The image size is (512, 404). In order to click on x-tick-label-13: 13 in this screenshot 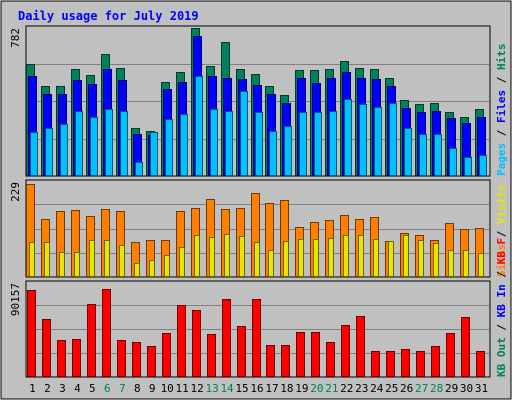, I will do `click(211, 388)`.